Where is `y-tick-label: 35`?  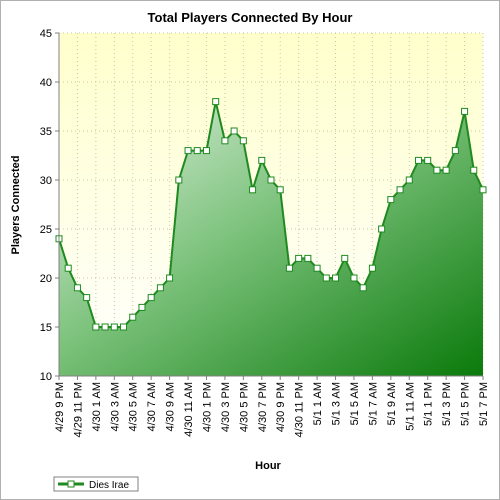 y-tick-label: 35 is located at coordinates (46, 132).